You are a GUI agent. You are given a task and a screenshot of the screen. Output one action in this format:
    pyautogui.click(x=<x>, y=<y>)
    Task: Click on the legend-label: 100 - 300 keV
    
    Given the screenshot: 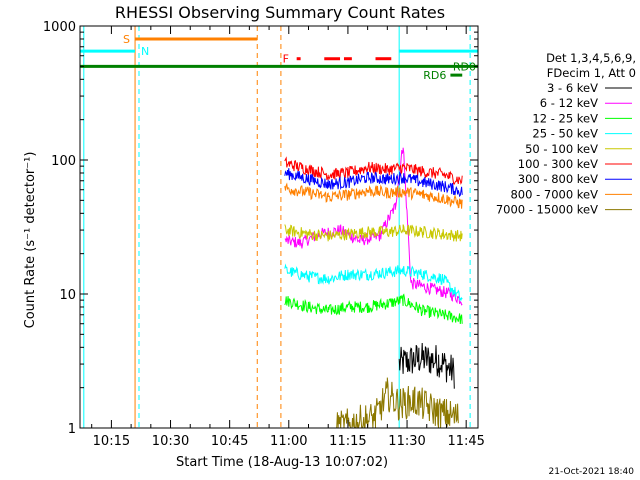 What is the action you would take?
    pyautogui.click(x=558, y=164)
    